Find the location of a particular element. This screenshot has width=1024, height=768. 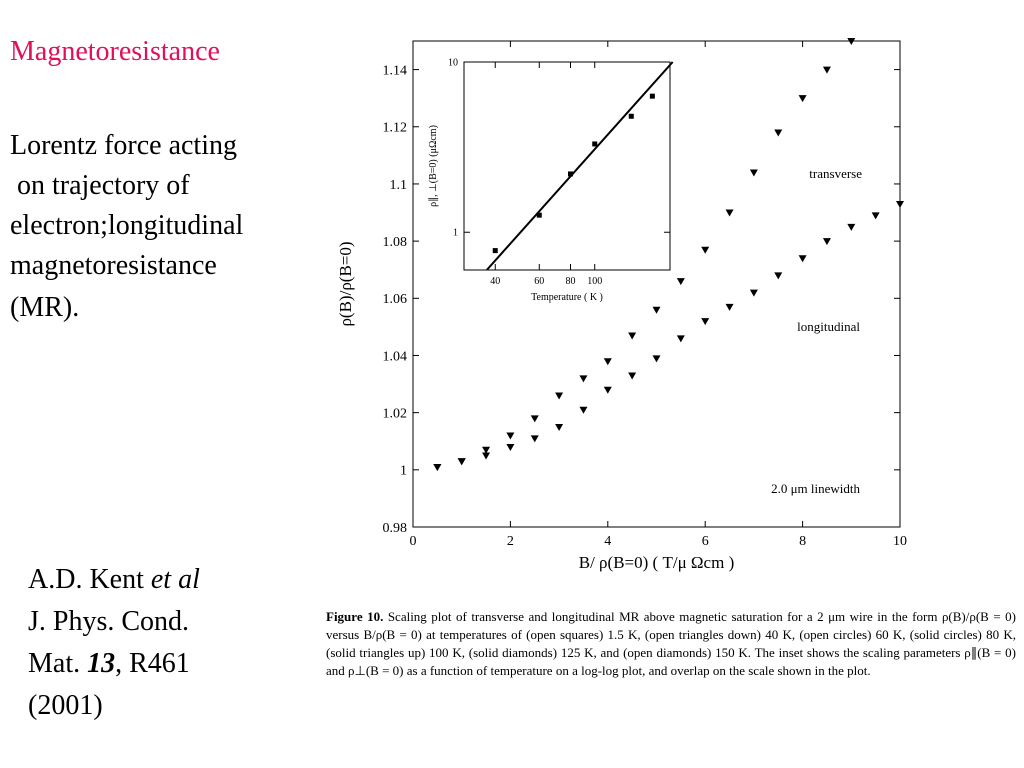

y-axis-label: ρ∥, ⊥(B=0) (μΩcm) is located at coordinates (433, 166).